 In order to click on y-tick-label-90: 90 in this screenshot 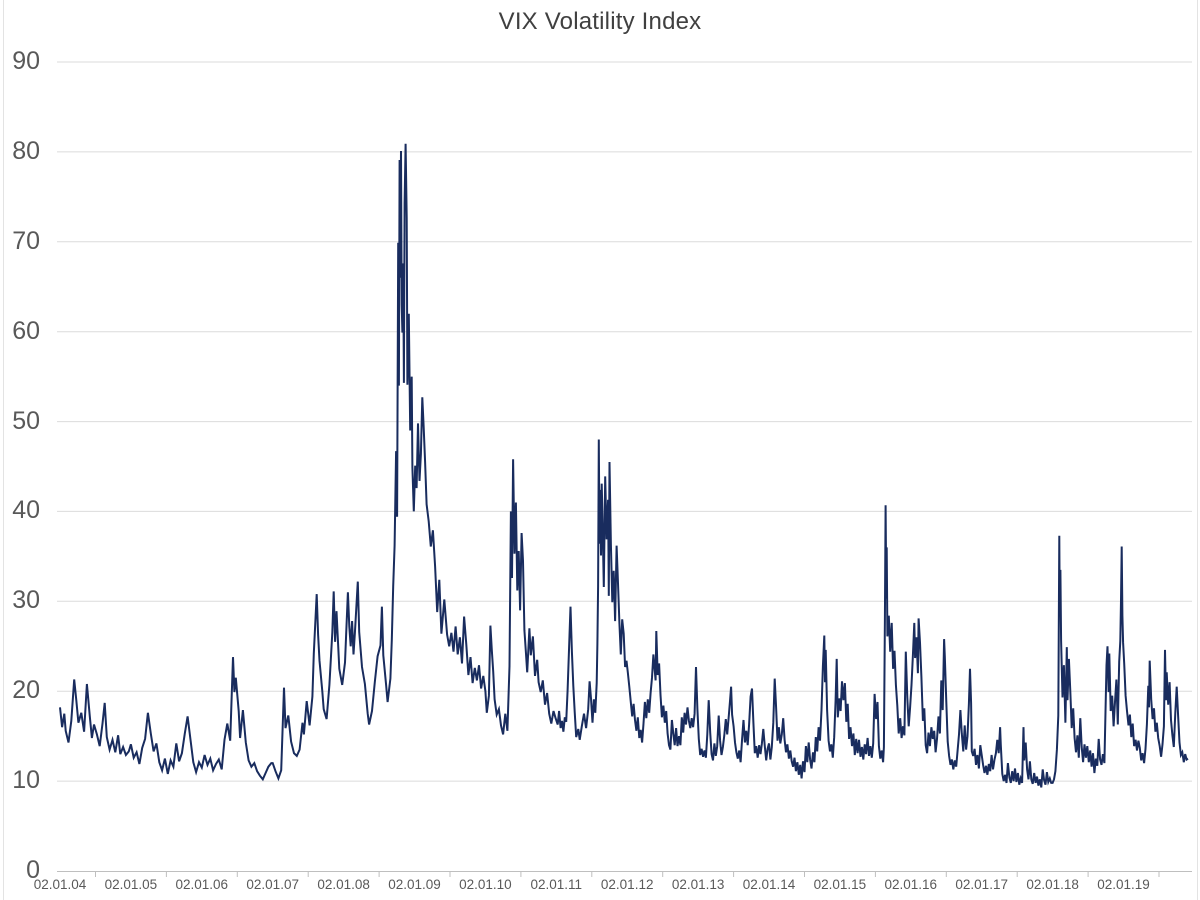, I will do `click(26, 61)`.